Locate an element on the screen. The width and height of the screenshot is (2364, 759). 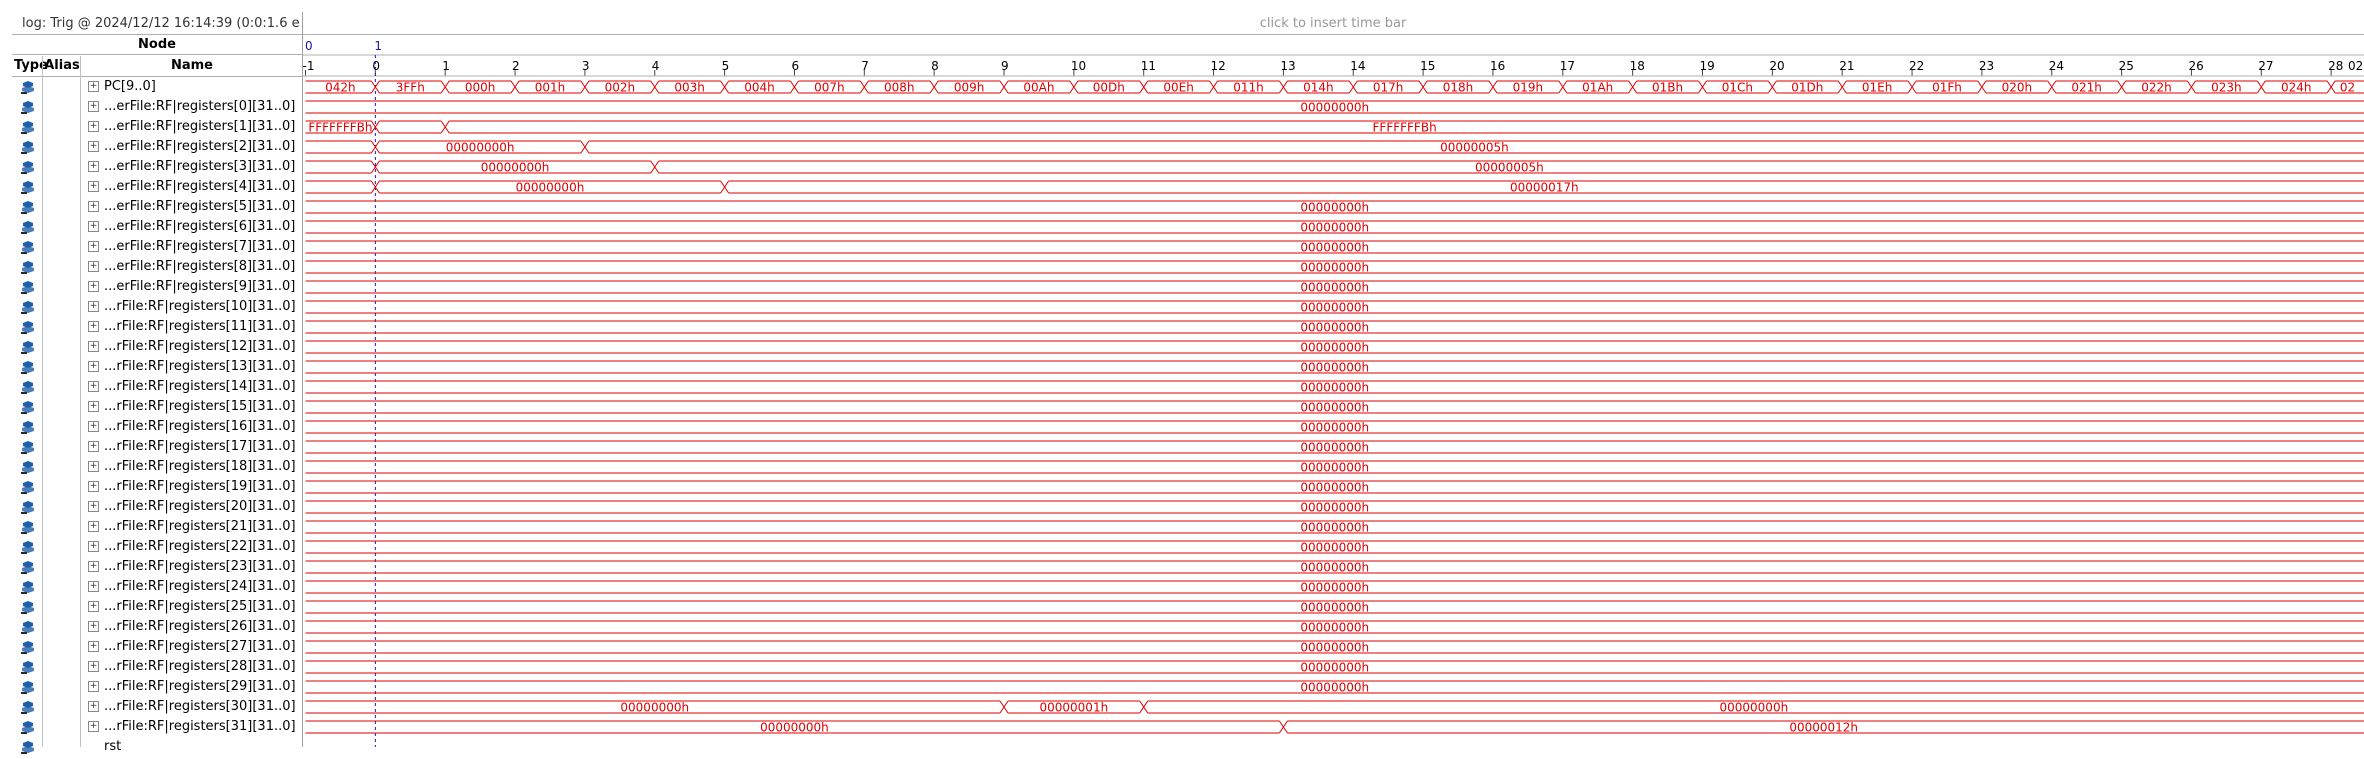
signal-row: +...erFile:RF|registers[5][31..0] is located at coordinates (157, 207).